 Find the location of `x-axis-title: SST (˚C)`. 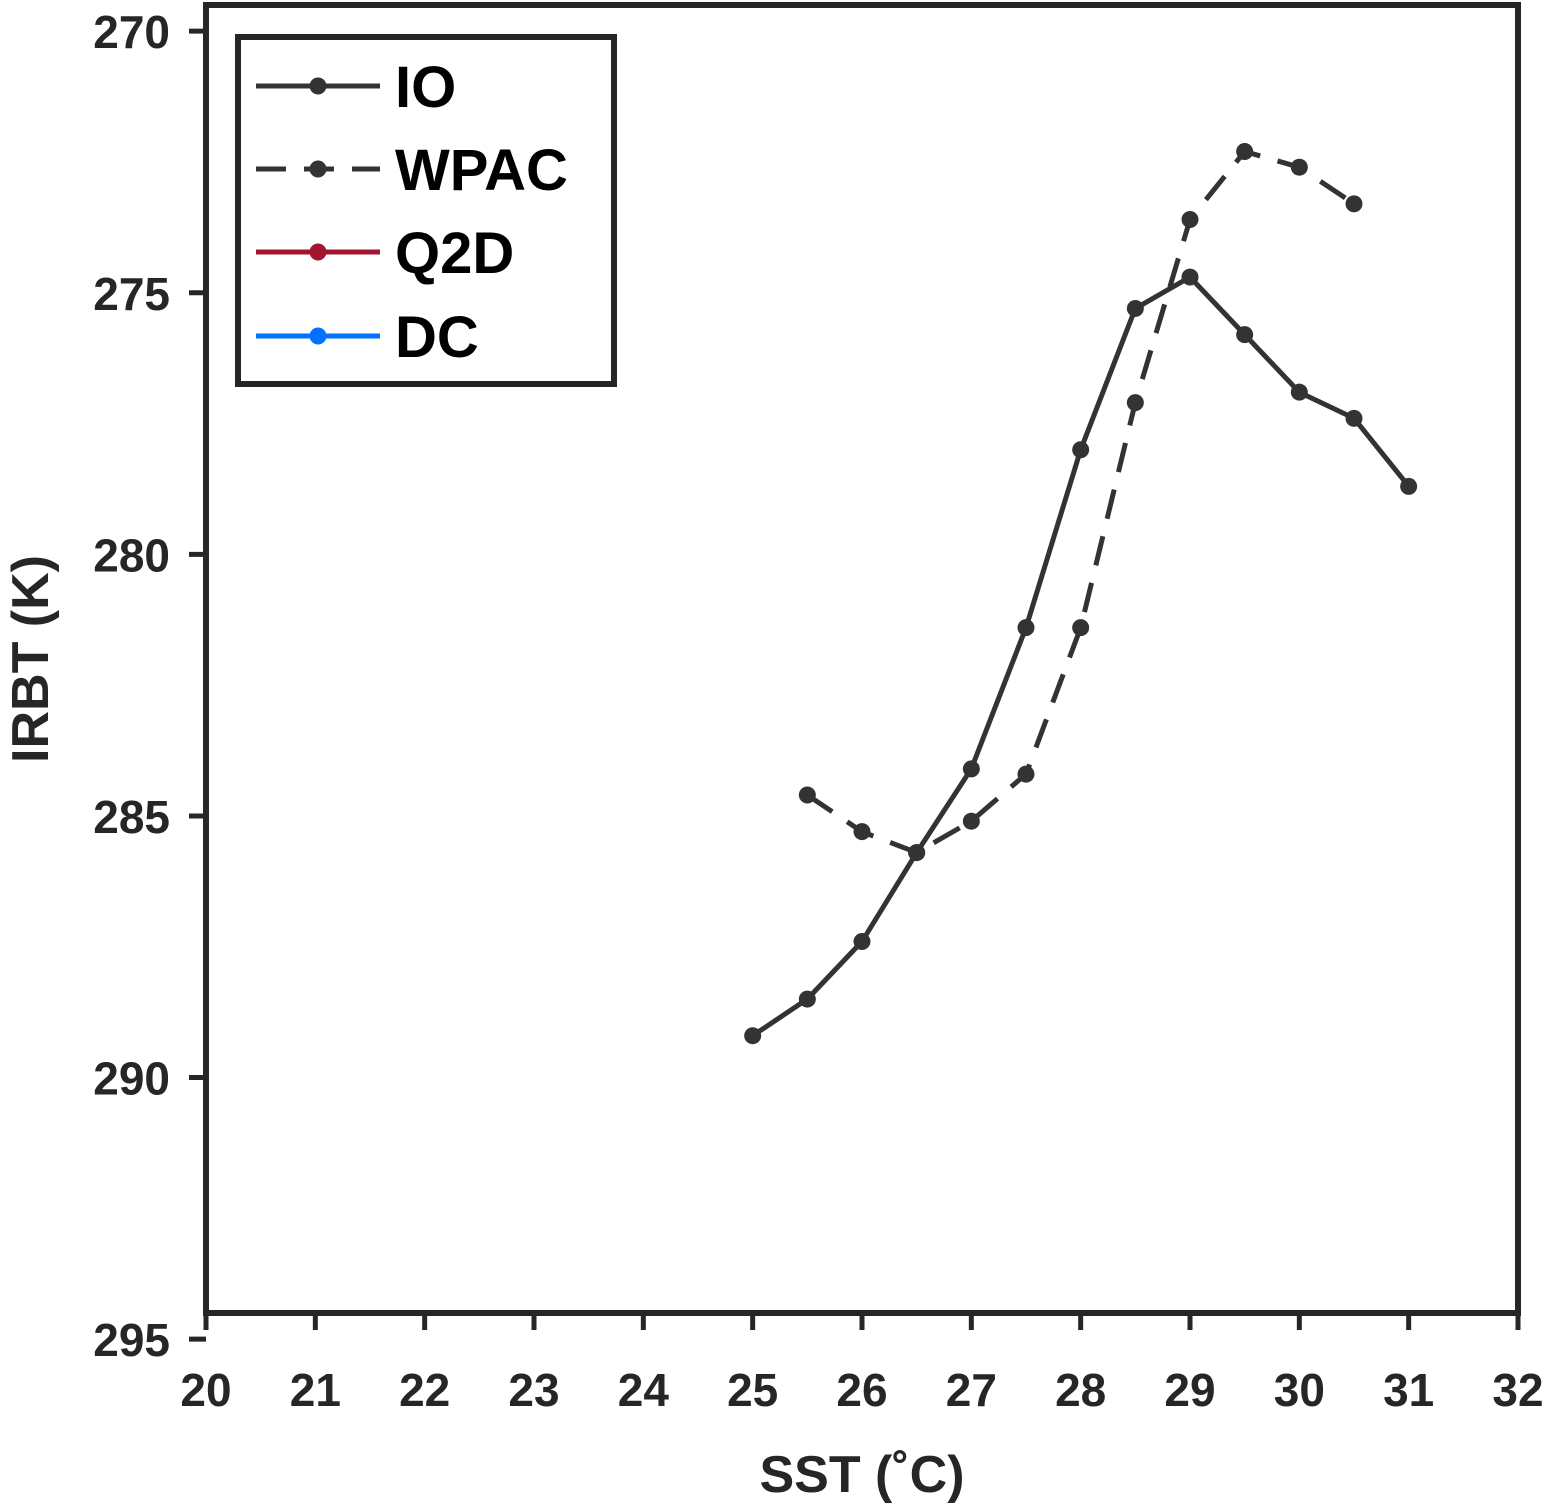

x-axis-title: SST (˚C) is located at coordinates (861, 1475).